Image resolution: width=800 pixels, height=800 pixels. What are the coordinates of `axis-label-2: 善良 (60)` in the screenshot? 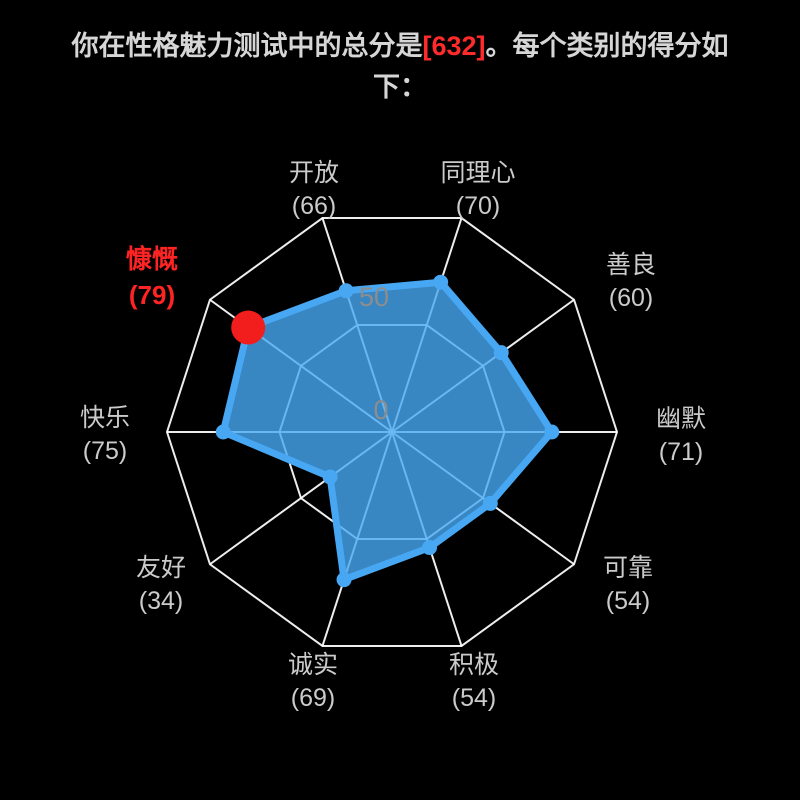 It's located at (631, 282).